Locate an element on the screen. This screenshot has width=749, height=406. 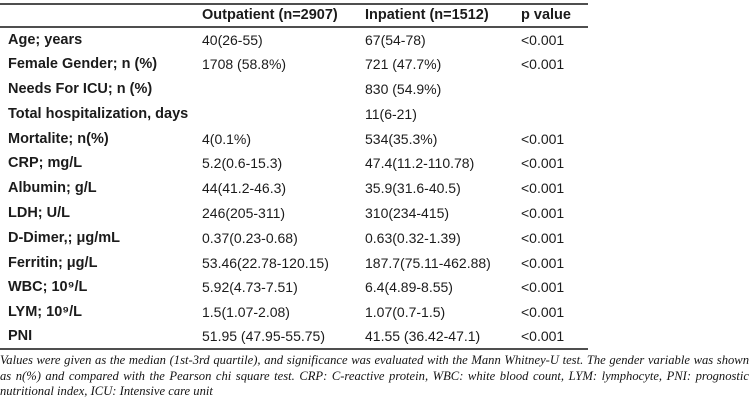
inpatient-value-cell: 47.4(11.2-110.78) is located at coordinates (420, 163).